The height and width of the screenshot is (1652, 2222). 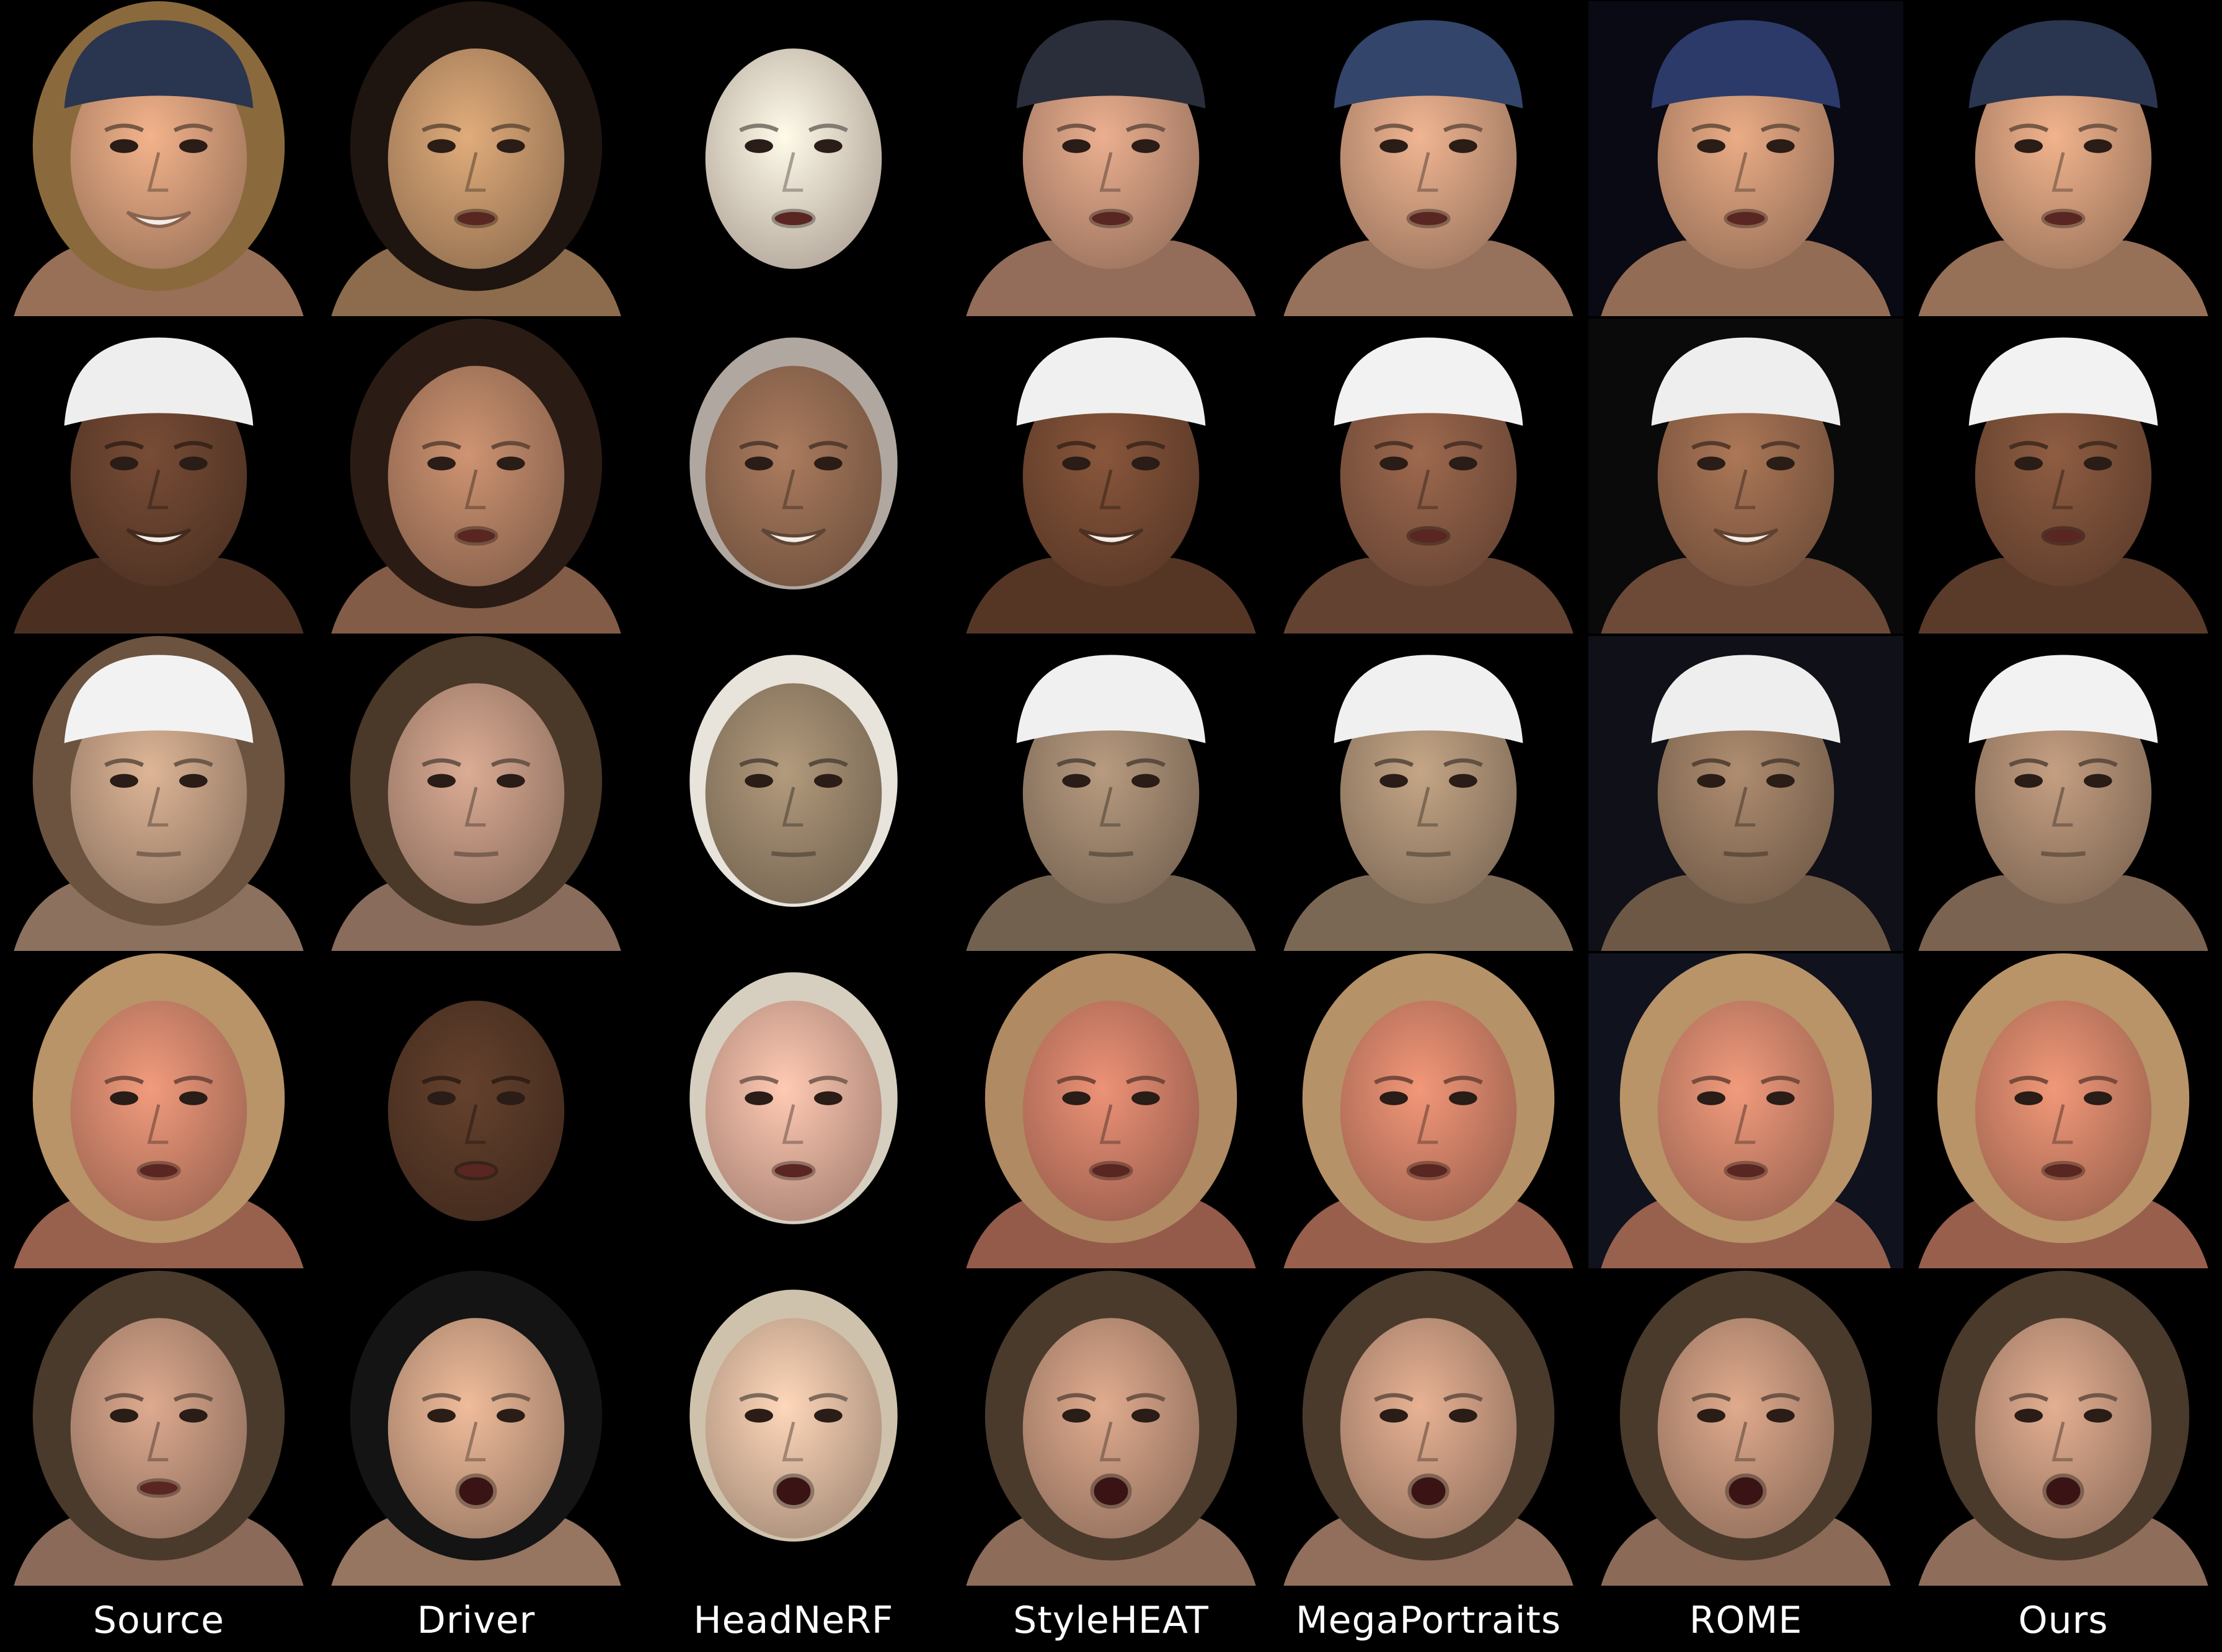 I want to click on column-label-styleheat: StyleHEAT, so click(x=1111, y=1620).